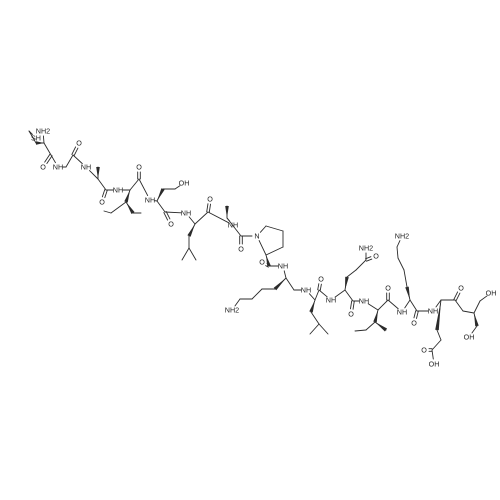  I want to click on atom-label-nh2d: NH2, so click(402, 236).